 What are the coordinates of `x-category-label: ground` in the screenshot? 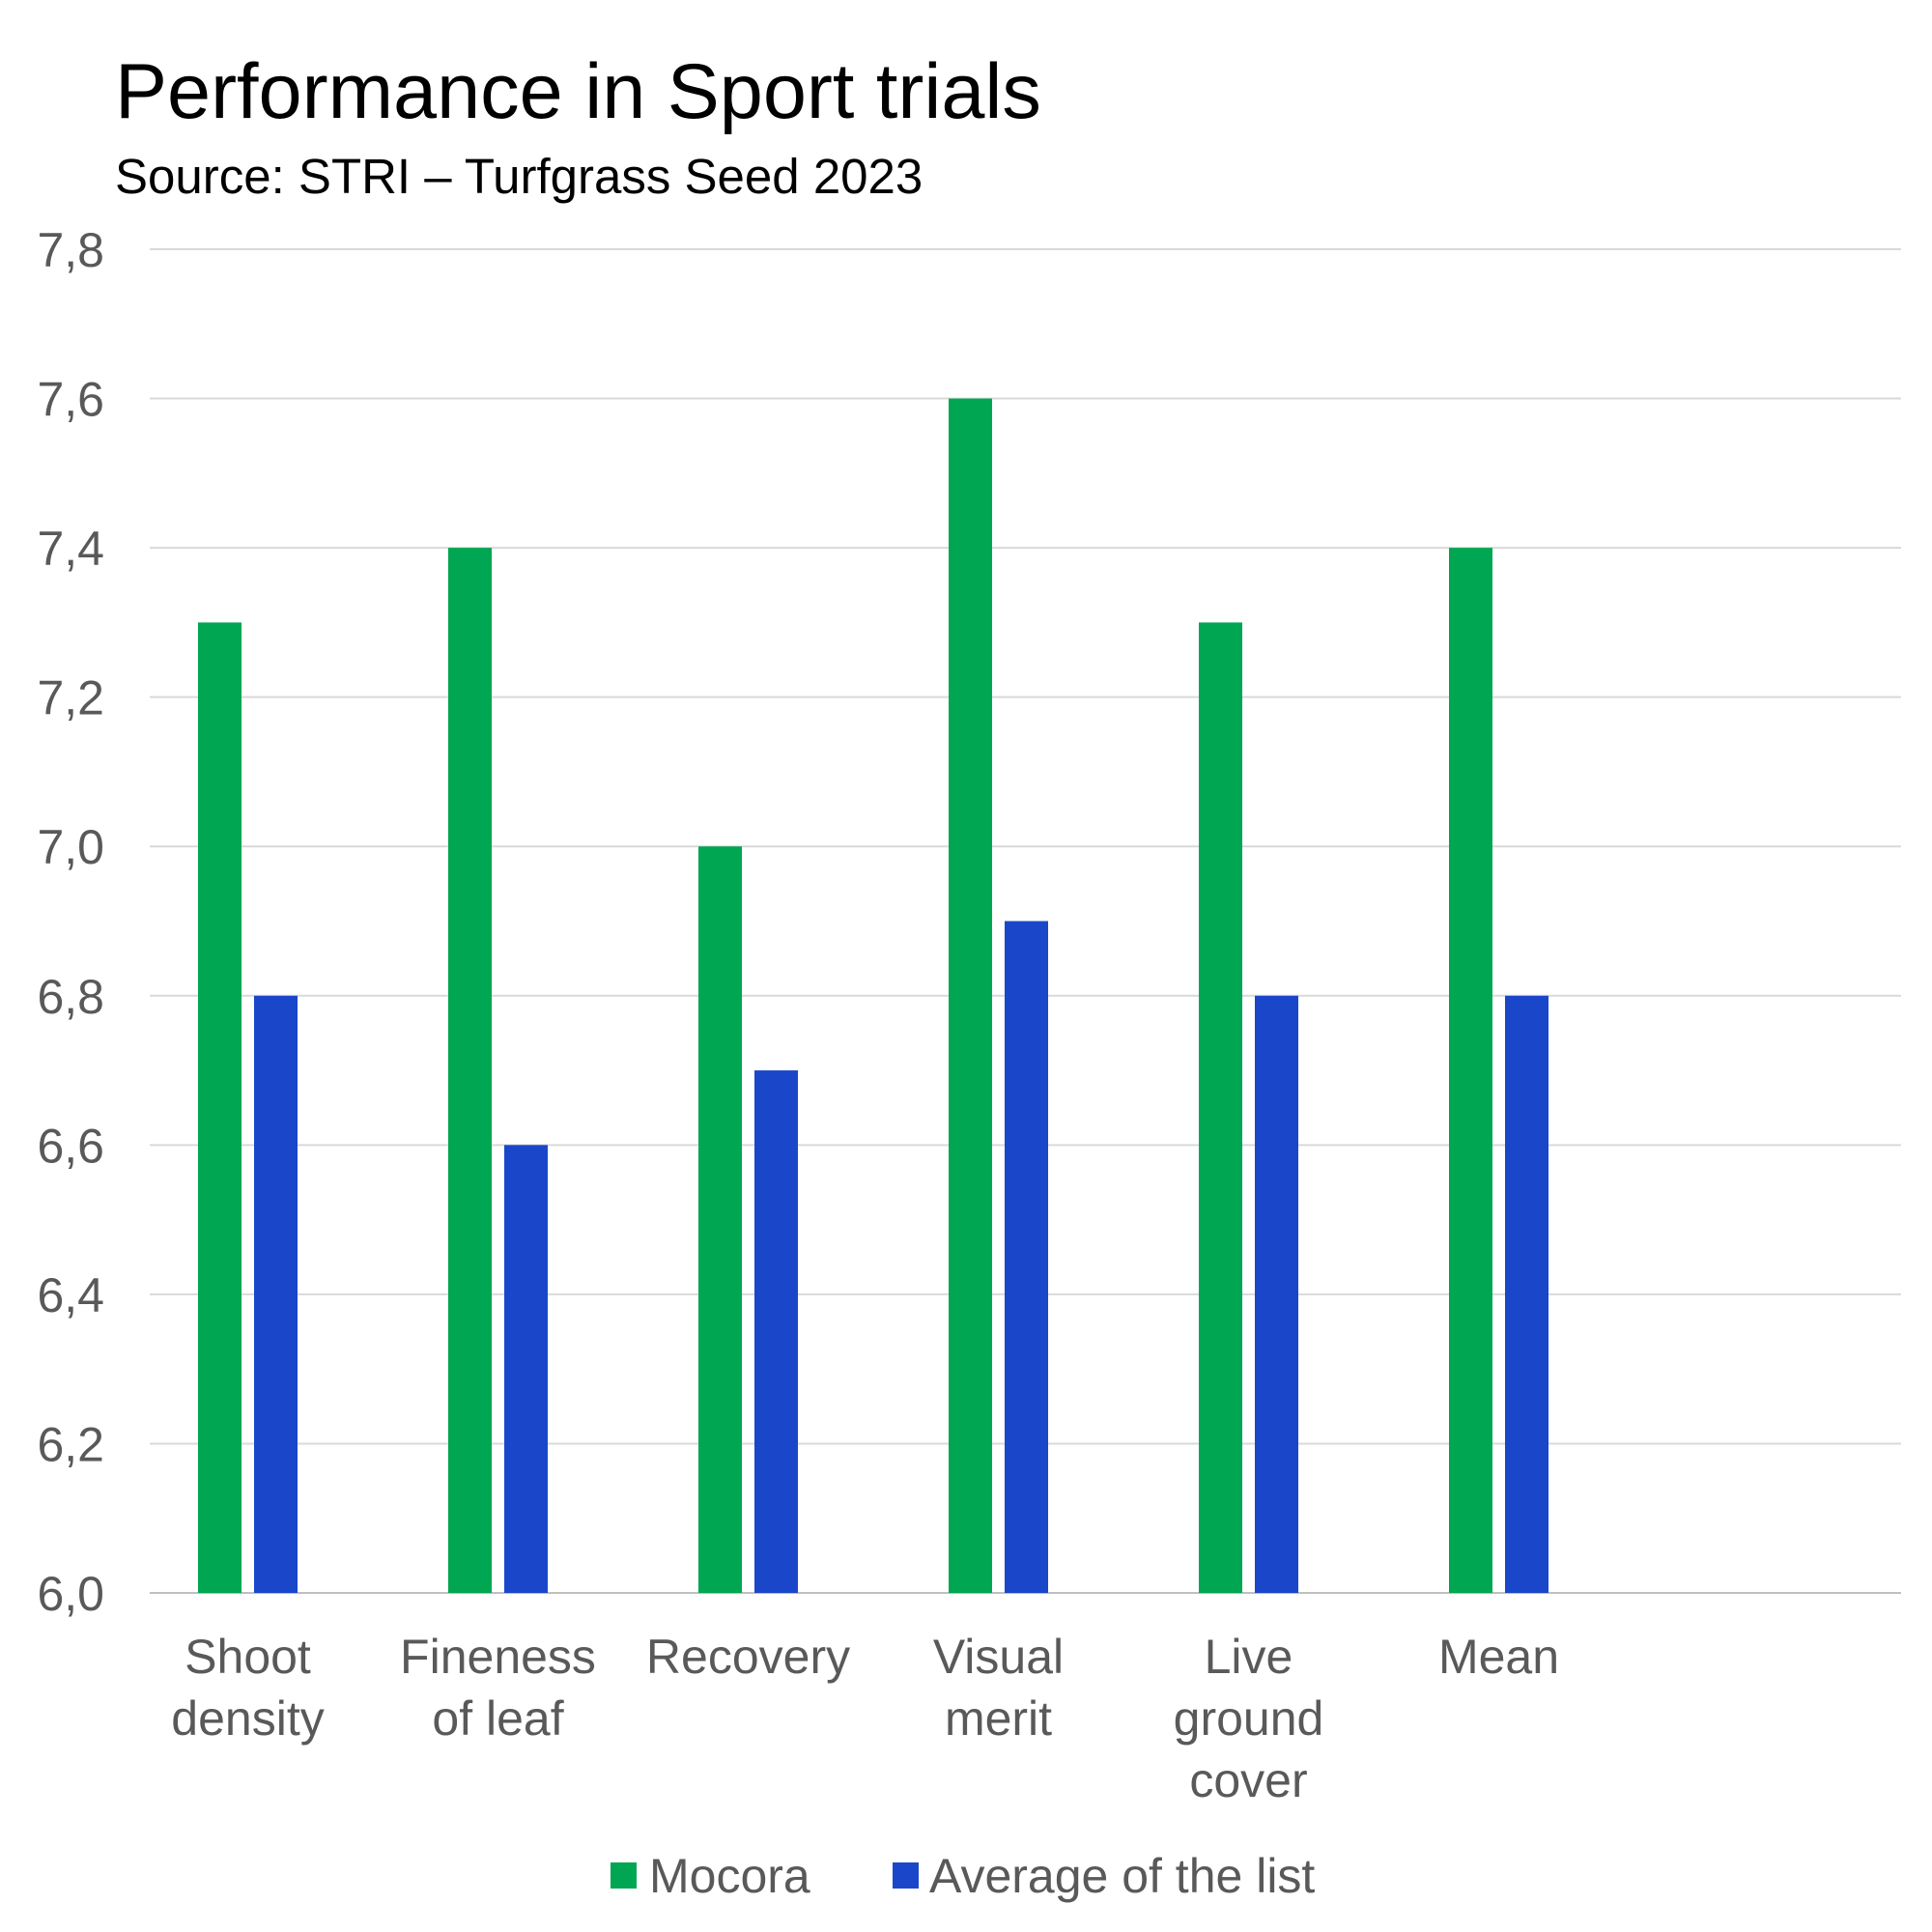 It's located at (1249, 1718).